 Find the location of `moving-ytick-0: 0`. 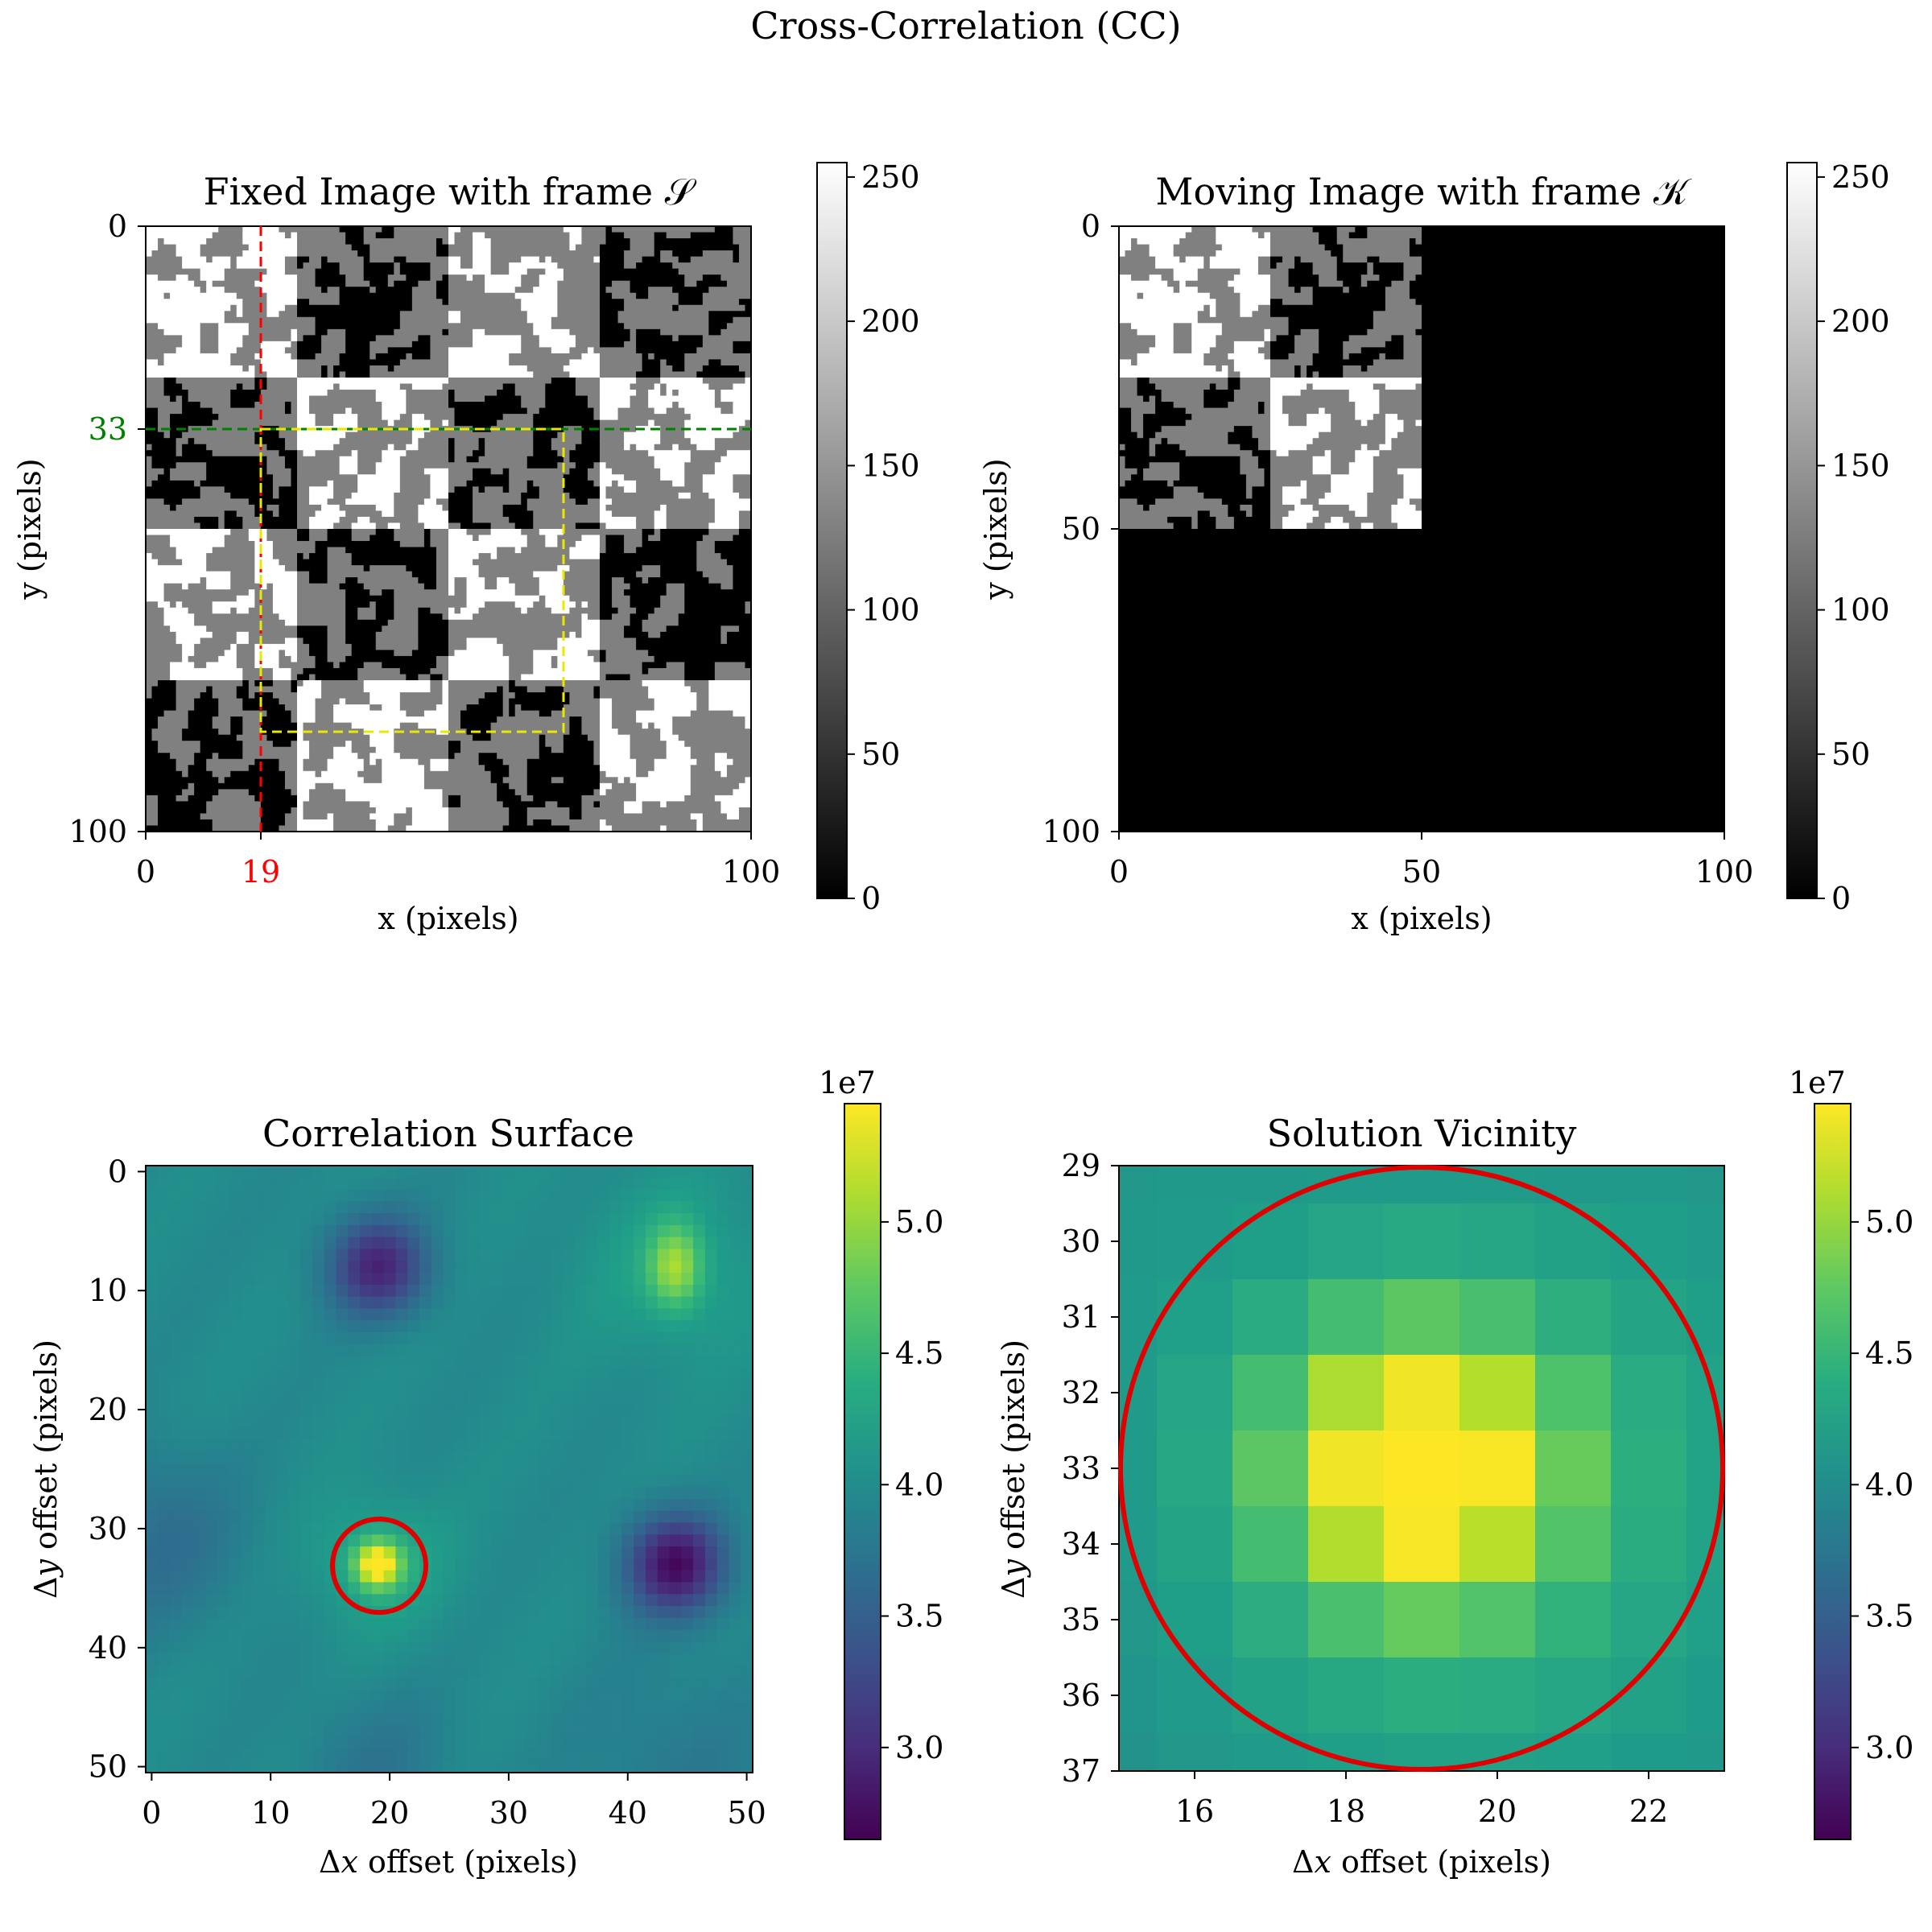

moving-ytick-0: 0 is located at coordinates (1090, 226).